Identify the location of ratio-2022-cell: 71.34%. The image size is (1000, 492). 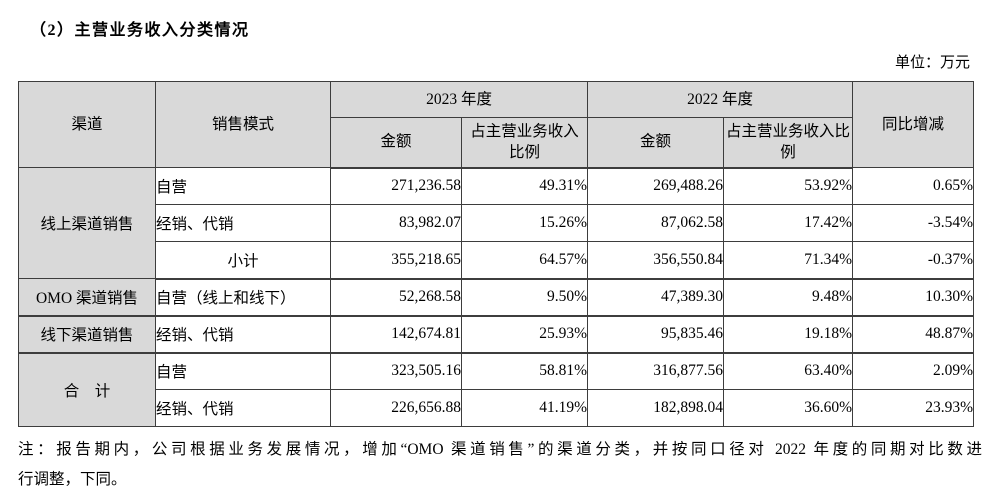
(788, 260).